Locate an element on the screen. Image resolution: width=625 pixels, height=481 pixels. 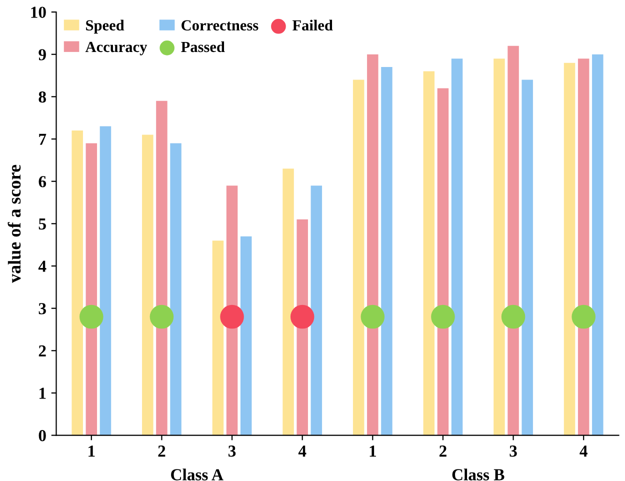
text: Class A is located at coordinates (197, 474).